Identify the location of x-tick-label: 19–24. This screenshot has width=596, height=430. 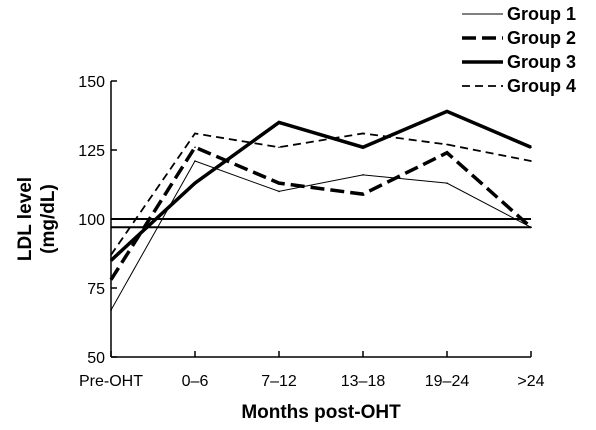
(447, 381).